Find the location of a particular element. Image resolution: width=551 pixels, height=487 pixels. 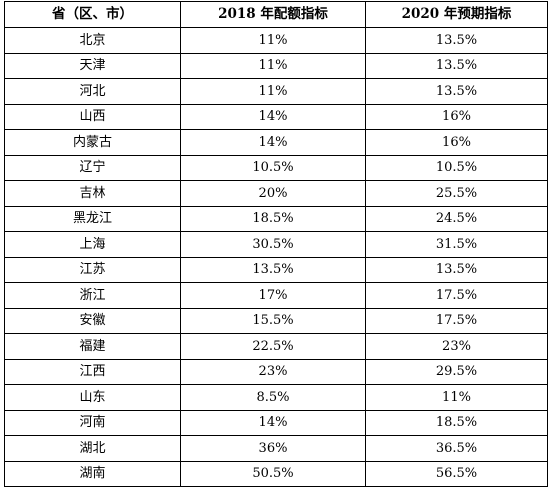

table-row: 吉林 20% 25.5% is located at coordinates (276, 193).